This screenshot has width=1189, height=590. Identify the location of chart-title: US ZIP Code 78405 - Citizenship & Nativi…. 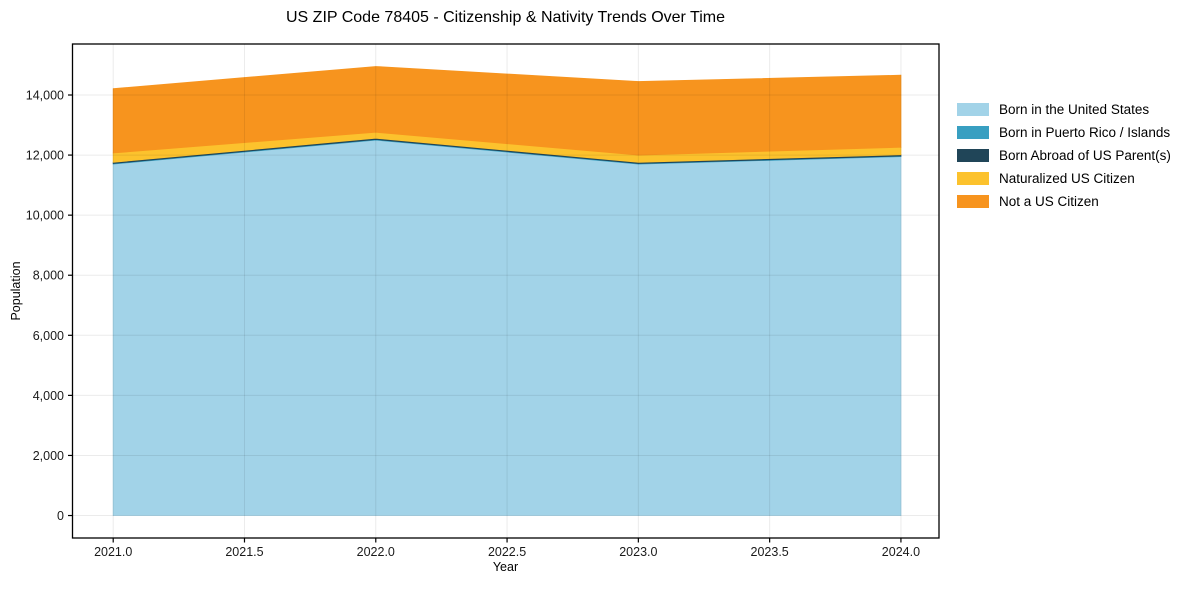
(505, 17).